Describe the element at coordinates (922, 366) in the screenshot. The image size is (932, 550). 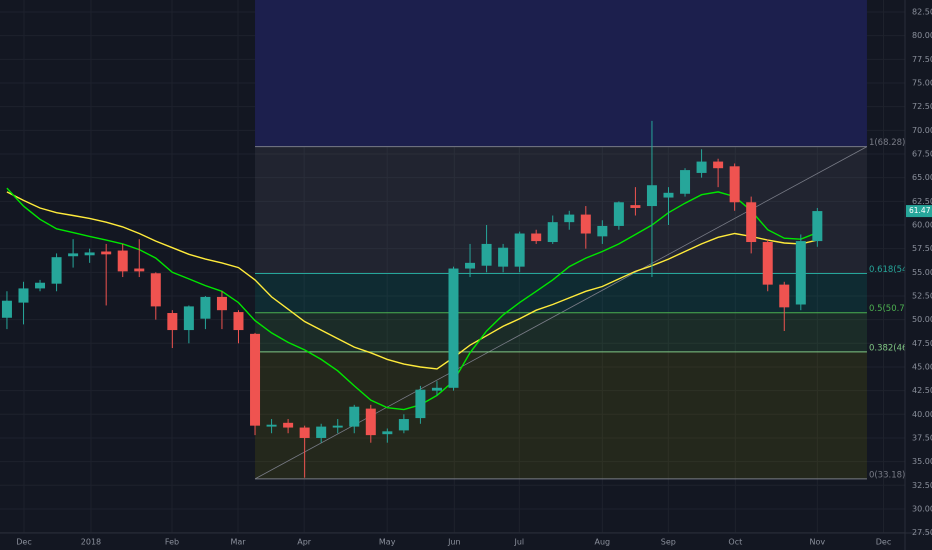
I see `y-tick-label: 45.00` at that location.